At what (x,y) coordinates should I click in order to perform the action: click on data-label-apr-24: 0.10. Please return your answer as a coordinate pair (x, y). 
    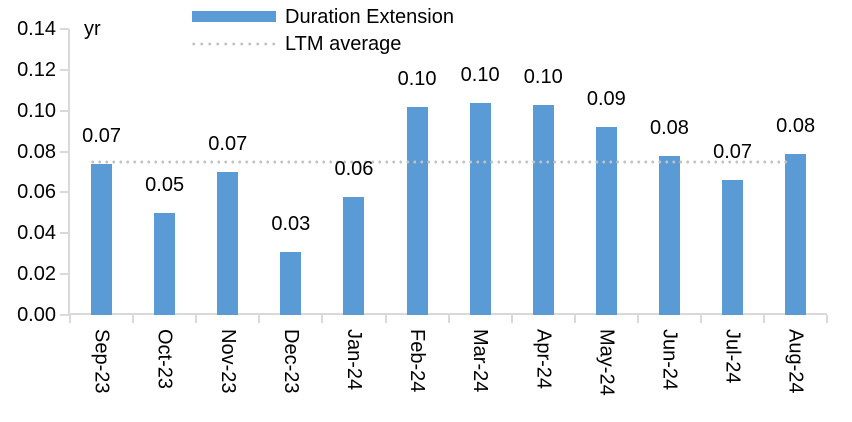
    Looking at the image, I should click on (543, 76).